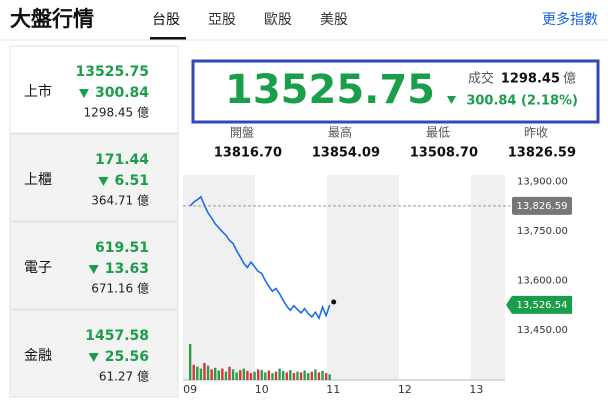 The width and height of the screenshot is (608, 414). I want to click on x-tick-label: 13, so click(476, 389).